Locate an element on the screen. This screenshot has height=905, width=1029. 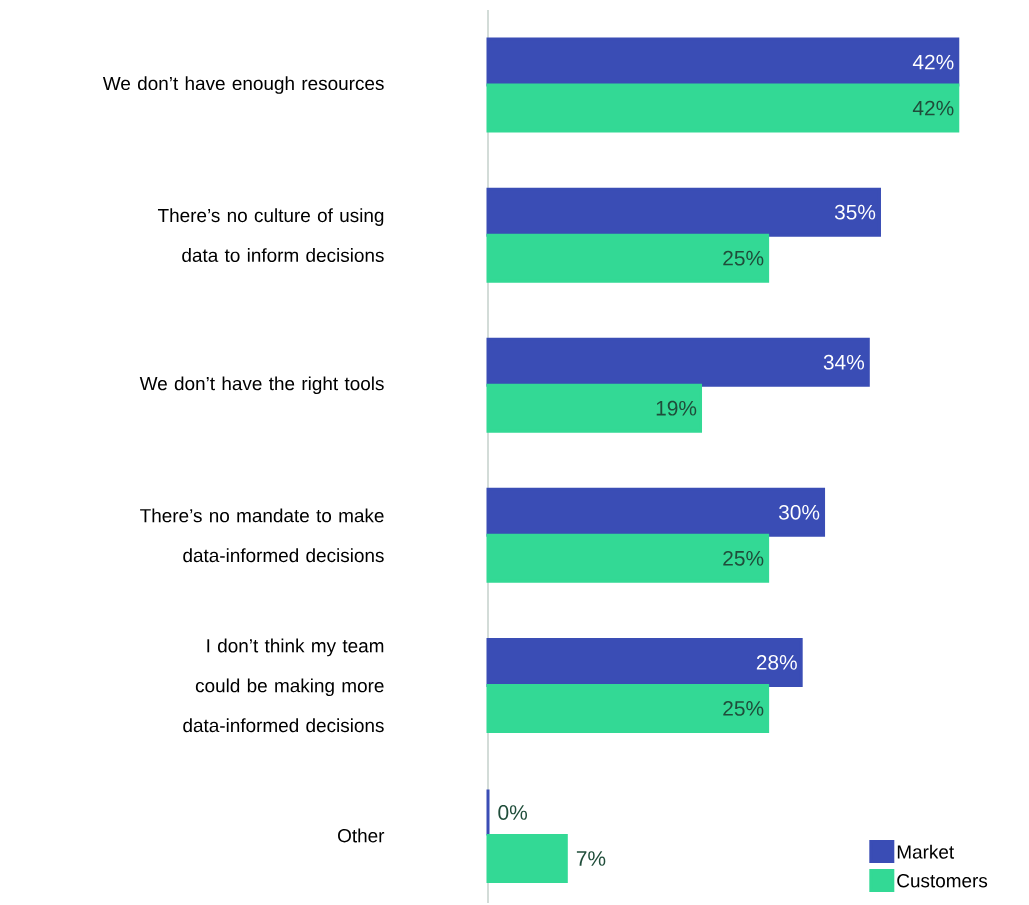
y-tick-label: Other is located at coordinates (361, 835).